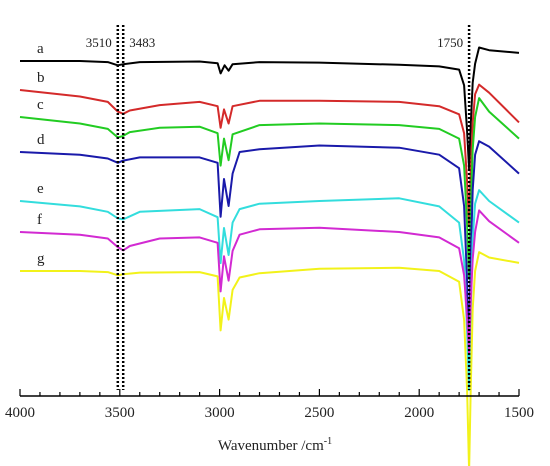 The height and width of the screenshot is (466, 550). Describe the element at coordinates (269, 405) in the screenshot. I see `x-axis: 4000 3500 3000 2500 2000 1500` at that location.